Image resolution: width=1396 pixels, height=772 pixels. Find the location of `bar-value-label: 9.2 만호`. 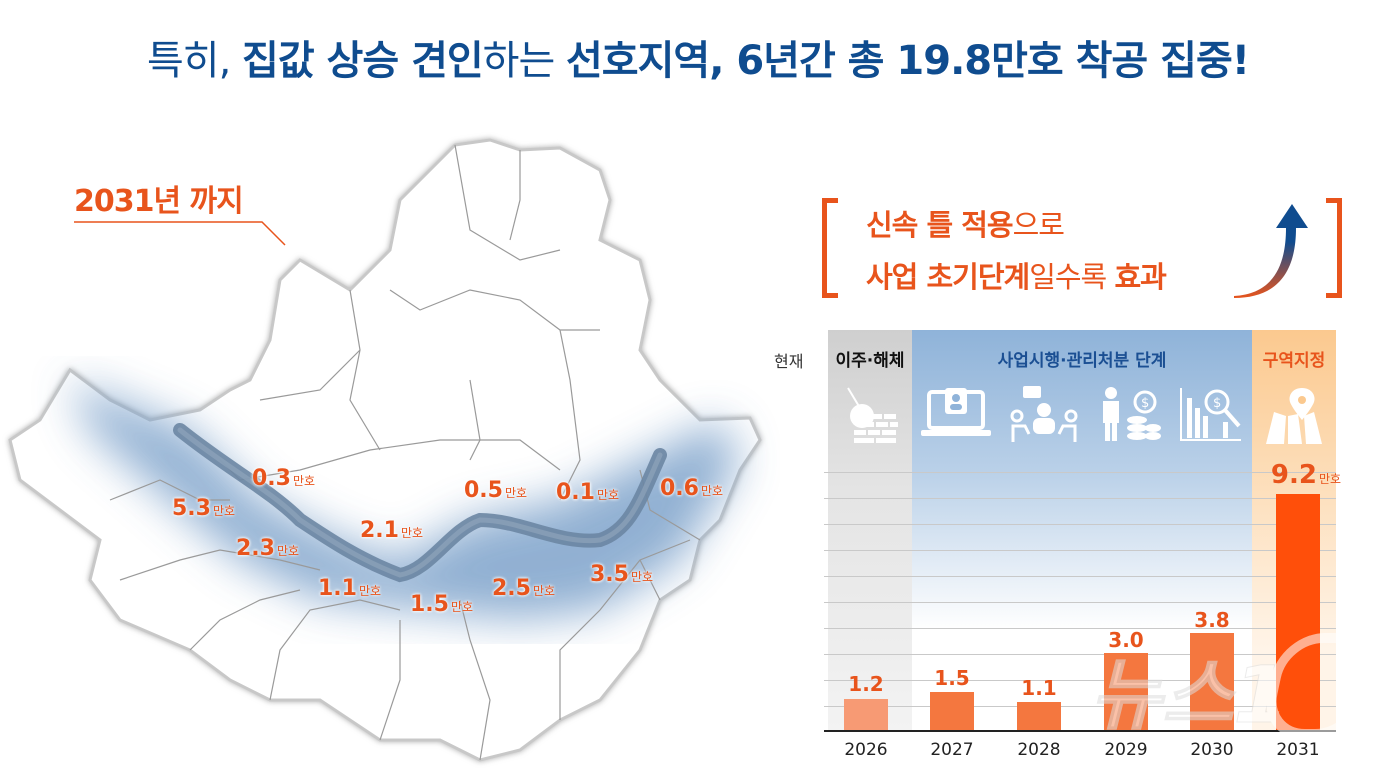

bar-value-label: 9.2 만호 is located at coordinates (1306, 475).